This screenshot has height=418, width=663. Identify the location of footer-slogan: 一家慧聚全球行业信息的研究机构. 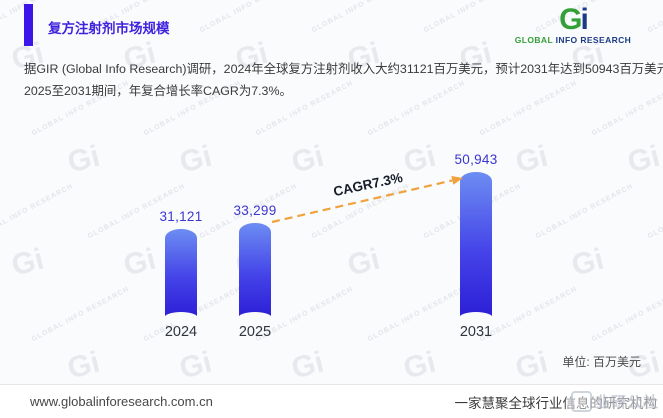
(556, 403).